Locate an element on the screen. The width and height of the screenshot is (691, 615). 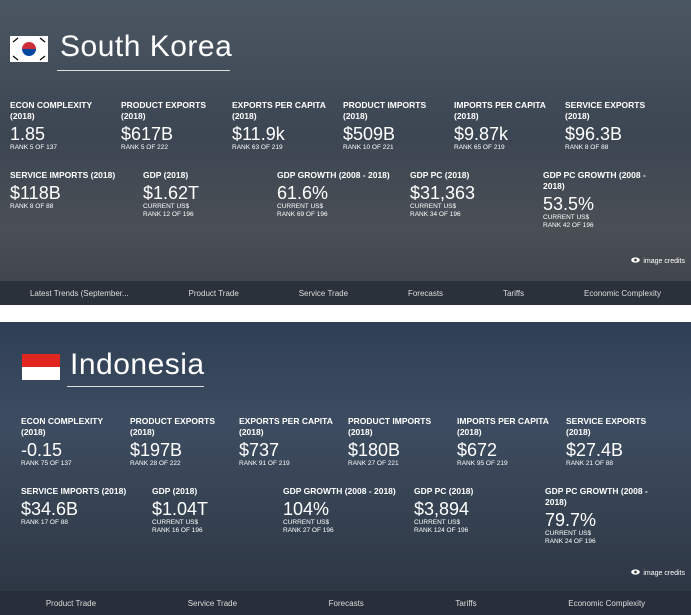
stat-label: EXPORTS PER CAPITA (2018) is located at coordinates (286, 426).